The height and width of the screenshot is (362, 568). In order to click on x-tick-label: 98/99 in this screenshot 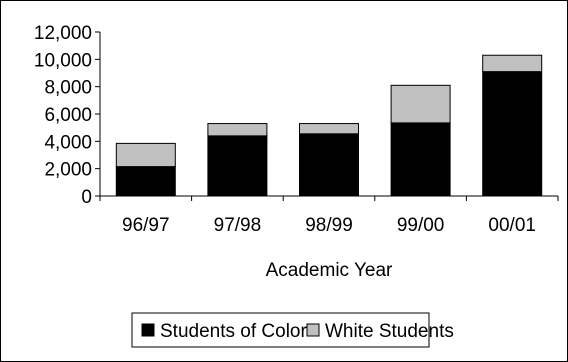, I will do `click(329, 225)`.